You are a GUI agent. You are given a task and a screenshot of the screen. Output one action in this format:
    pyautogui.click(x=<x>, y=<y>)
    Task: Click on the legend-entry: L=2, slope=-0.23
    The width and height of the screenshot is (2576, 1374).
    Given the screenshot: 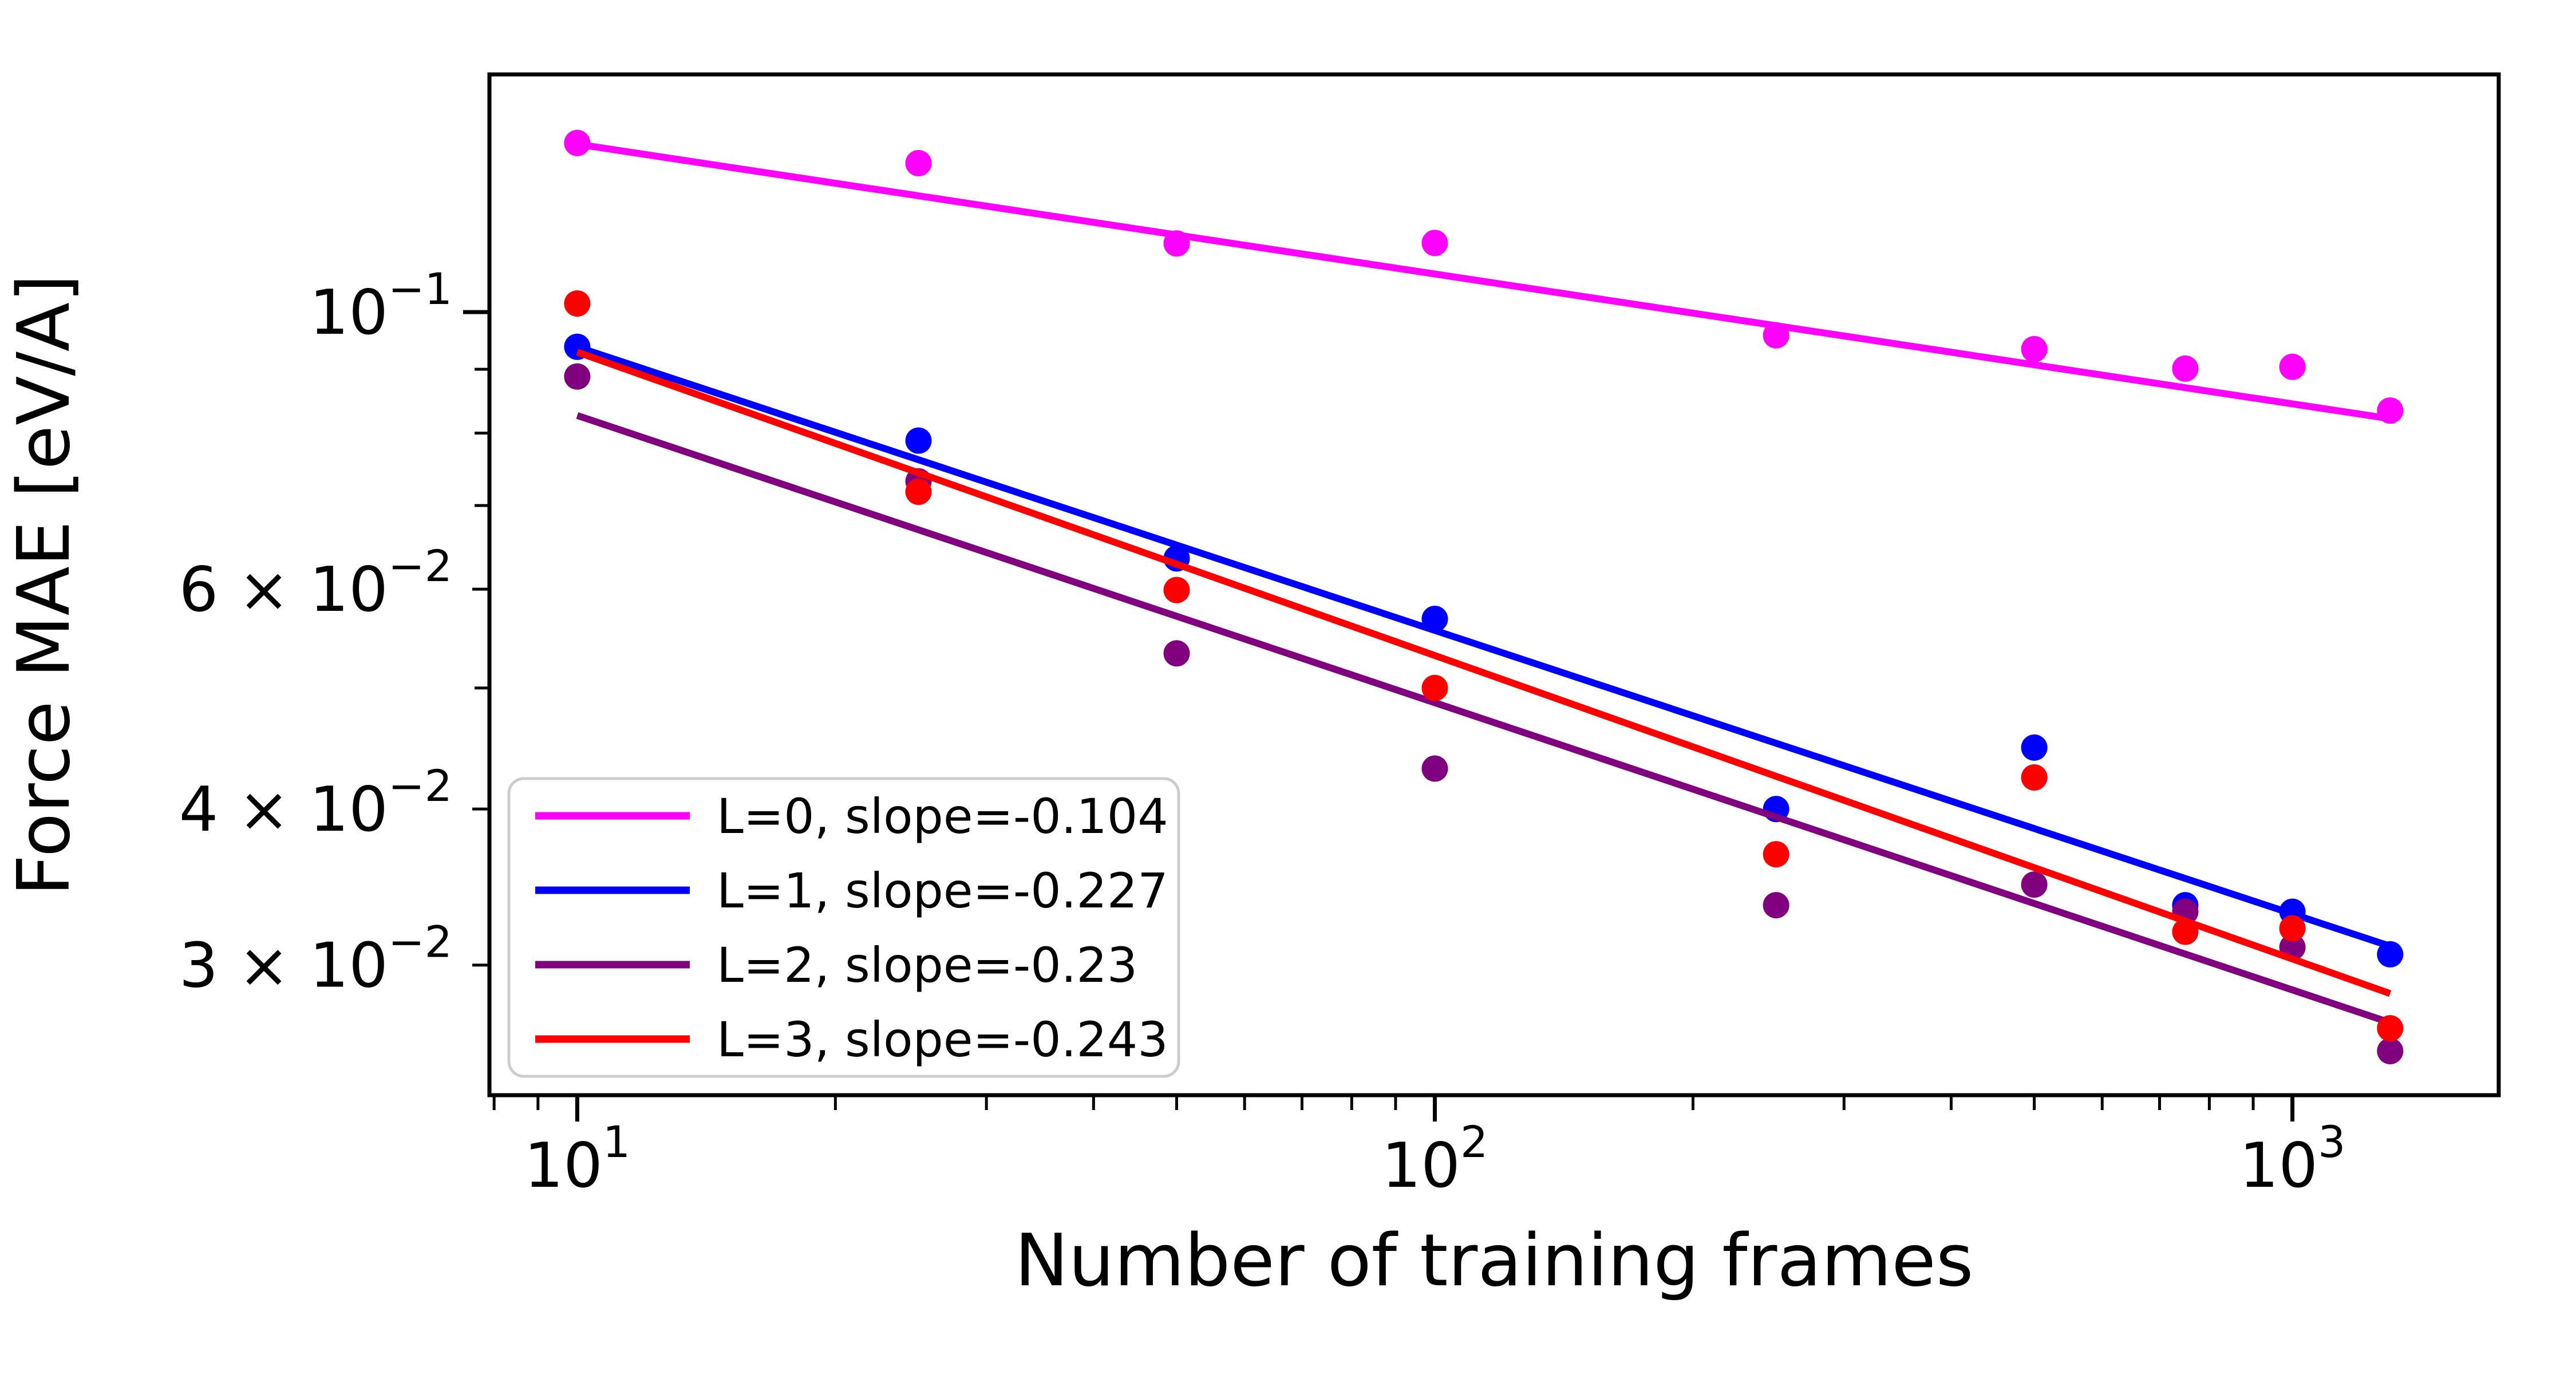 What is the action you would take?
    pyautogui.click(x=836, y=965)
    